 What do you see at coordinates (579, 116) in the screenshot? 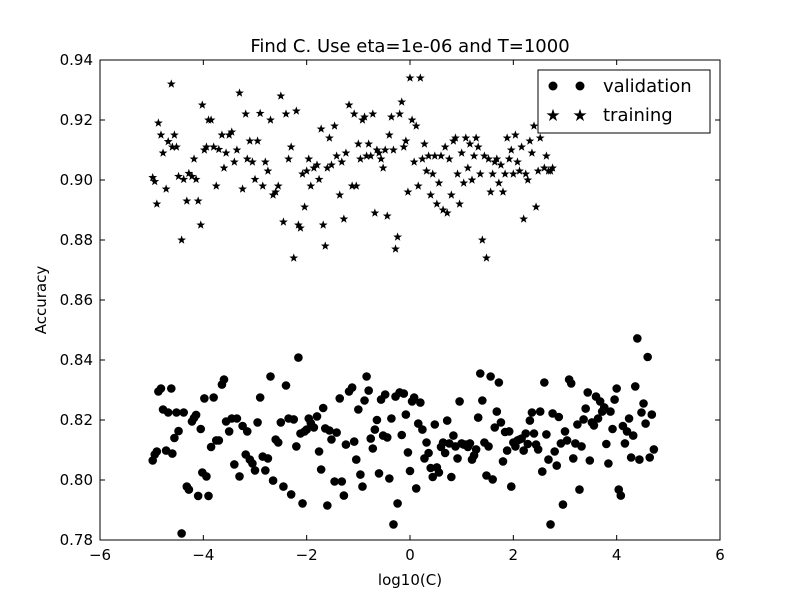
I see `legend-marker-training-2: ★` at bounding box center [579, 116].